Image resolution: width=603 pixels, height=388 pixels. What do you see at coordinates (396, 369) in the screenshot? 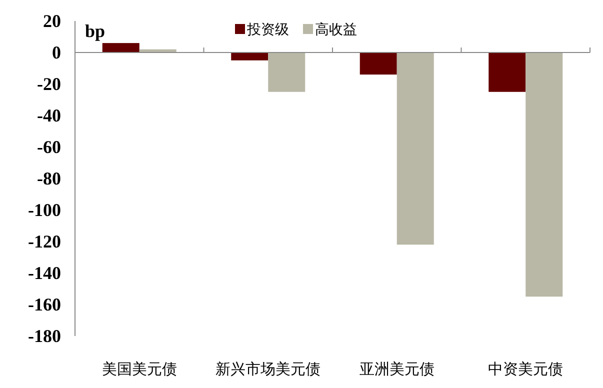
I see `x-tick-label: 亚洲美元债` at bounding box center [396, 369].